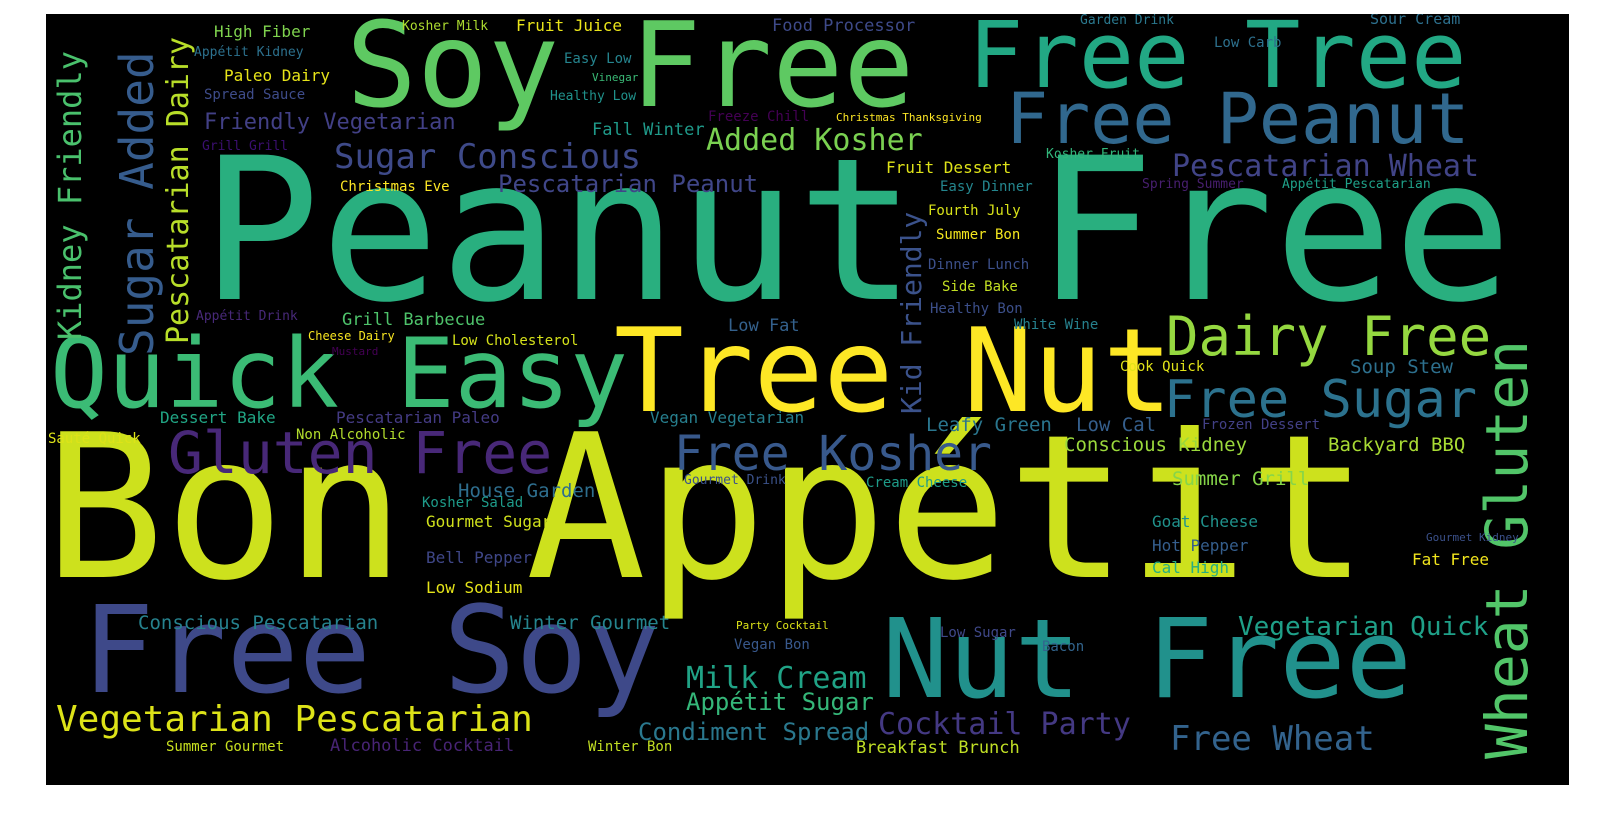 This screenshot has width=1614, height=818. I want to click on word: Low Sugar, so click(978, 633).